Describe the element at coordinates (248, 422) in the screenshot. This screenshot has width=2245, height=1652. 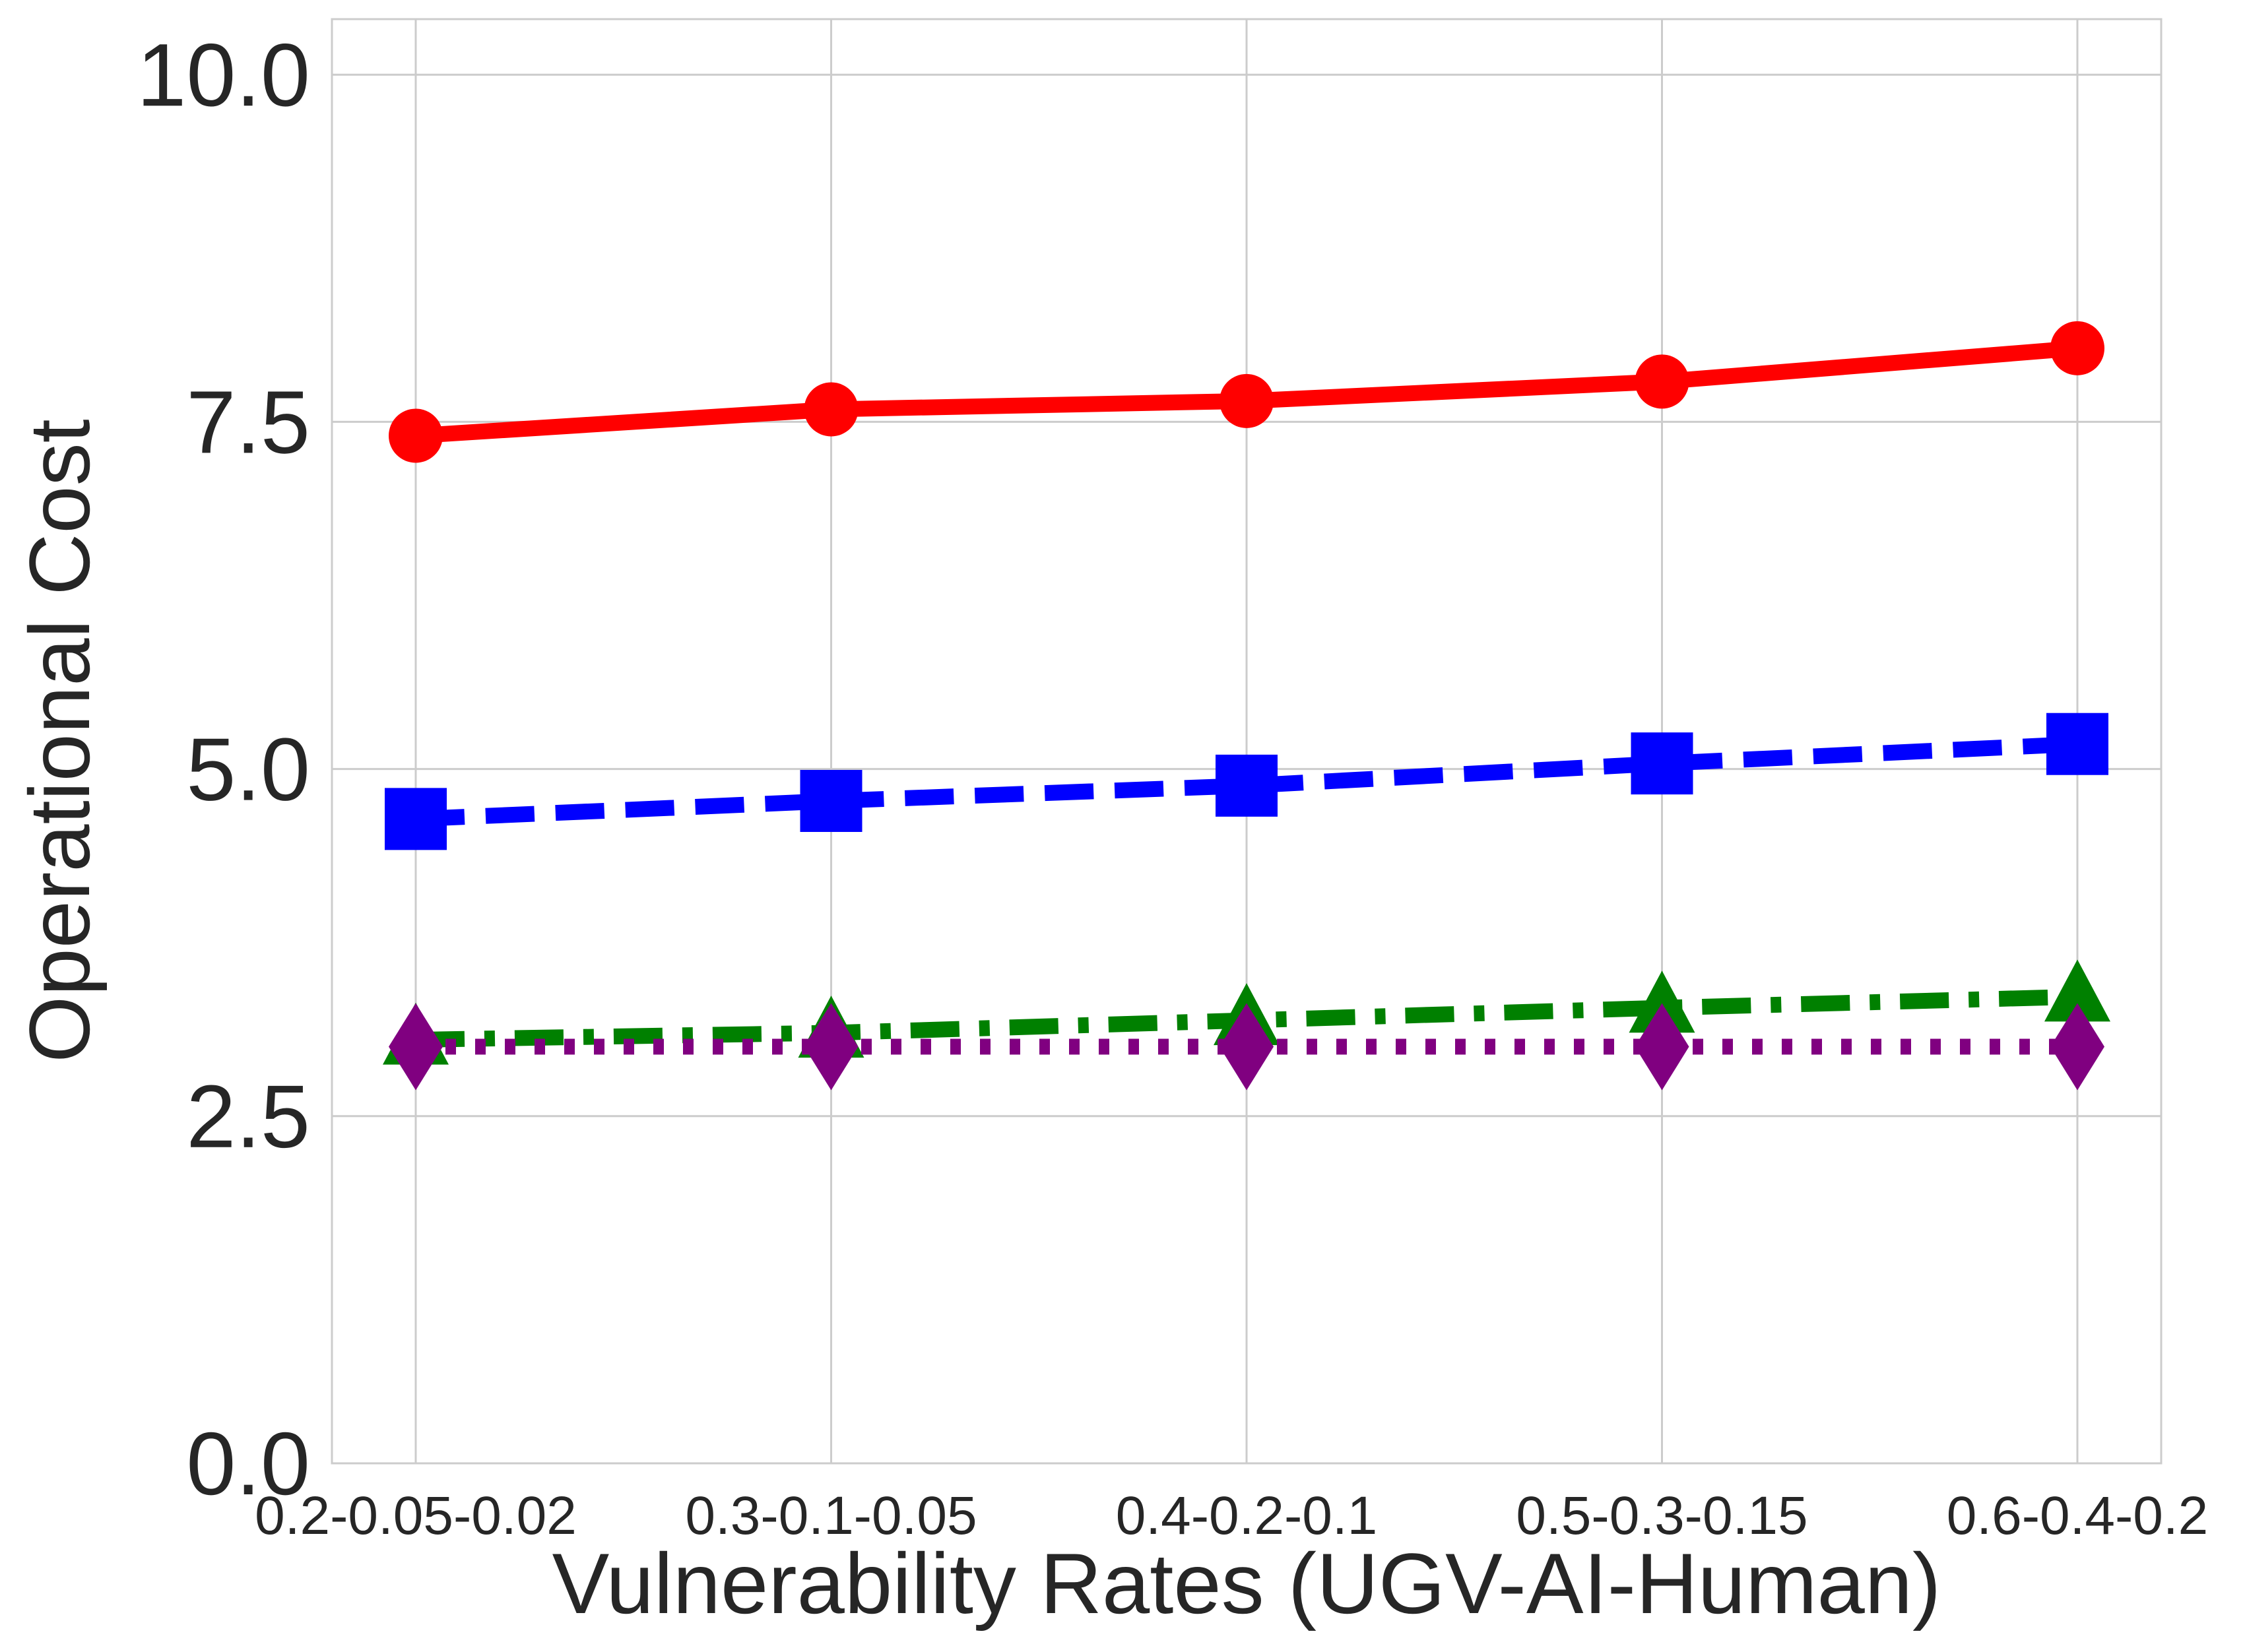
I see `y-tick-label: 7.5` at that location.